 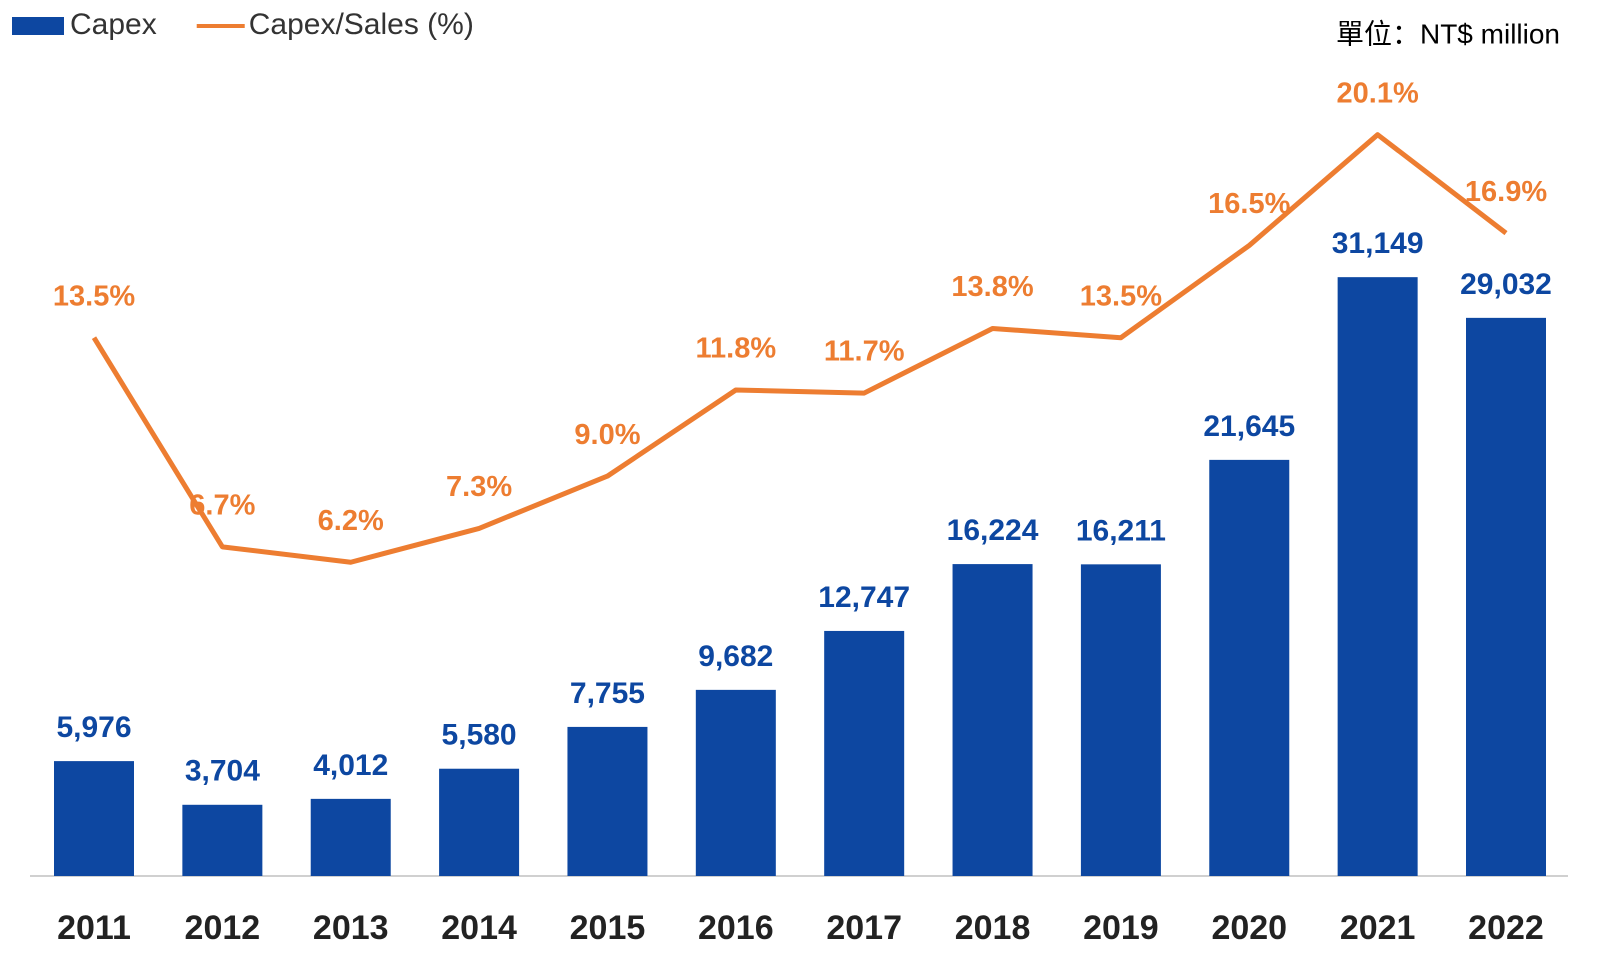 I want to click on line-value-label: 16.5%, so click(x=1249, y=204).